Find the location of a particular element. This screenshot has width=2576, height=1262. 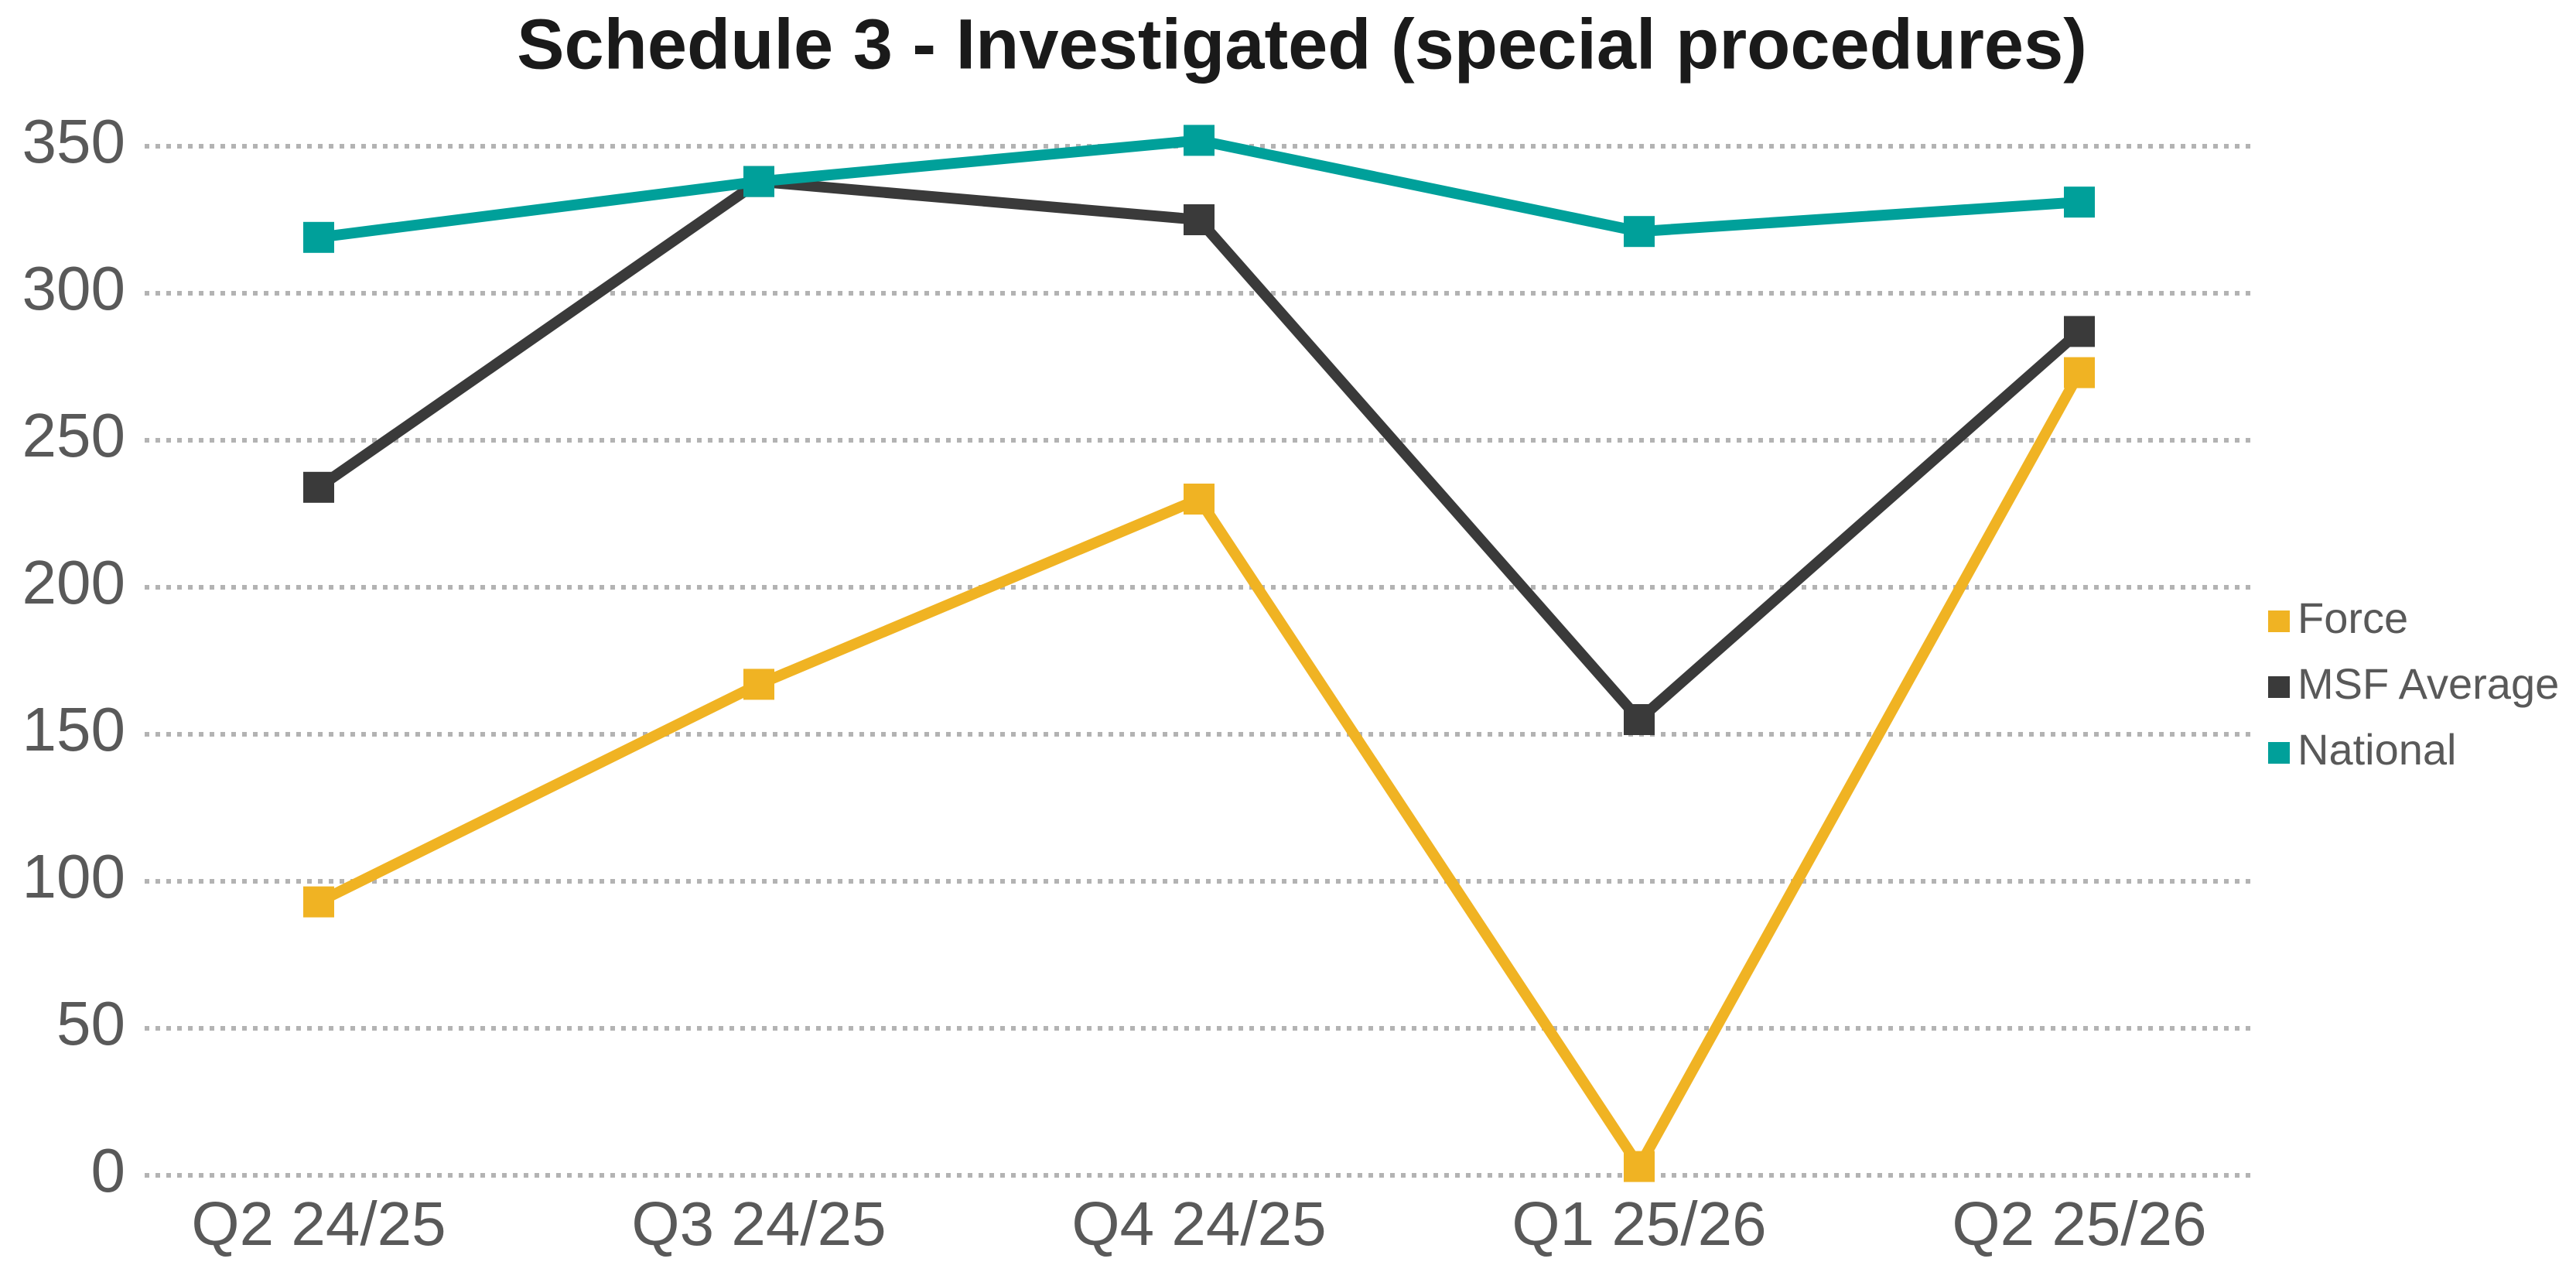

legend-label: Force is located at coordinates (2353, 617).